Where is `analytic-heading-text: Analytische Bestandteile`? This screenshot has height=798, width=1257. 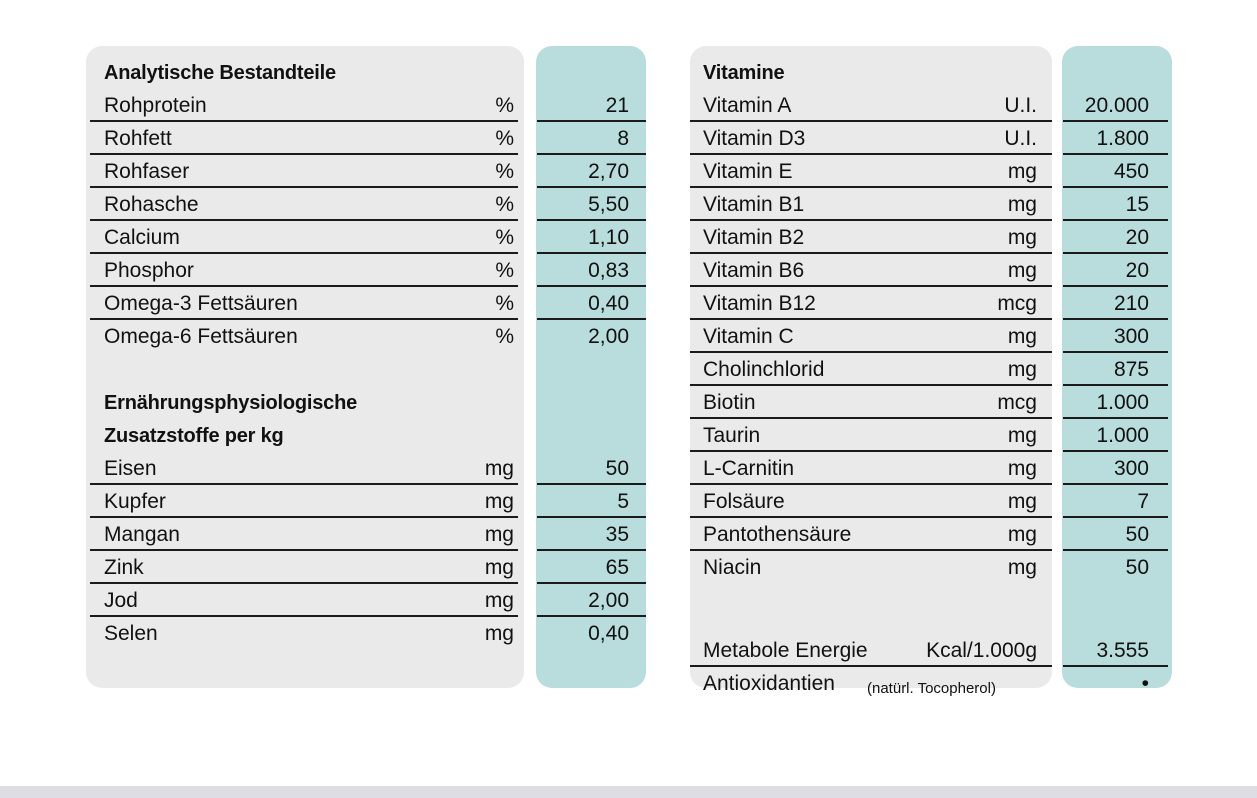
analytic-heading-text: Analytische Bestandteile is located at coordinates (220, 73).